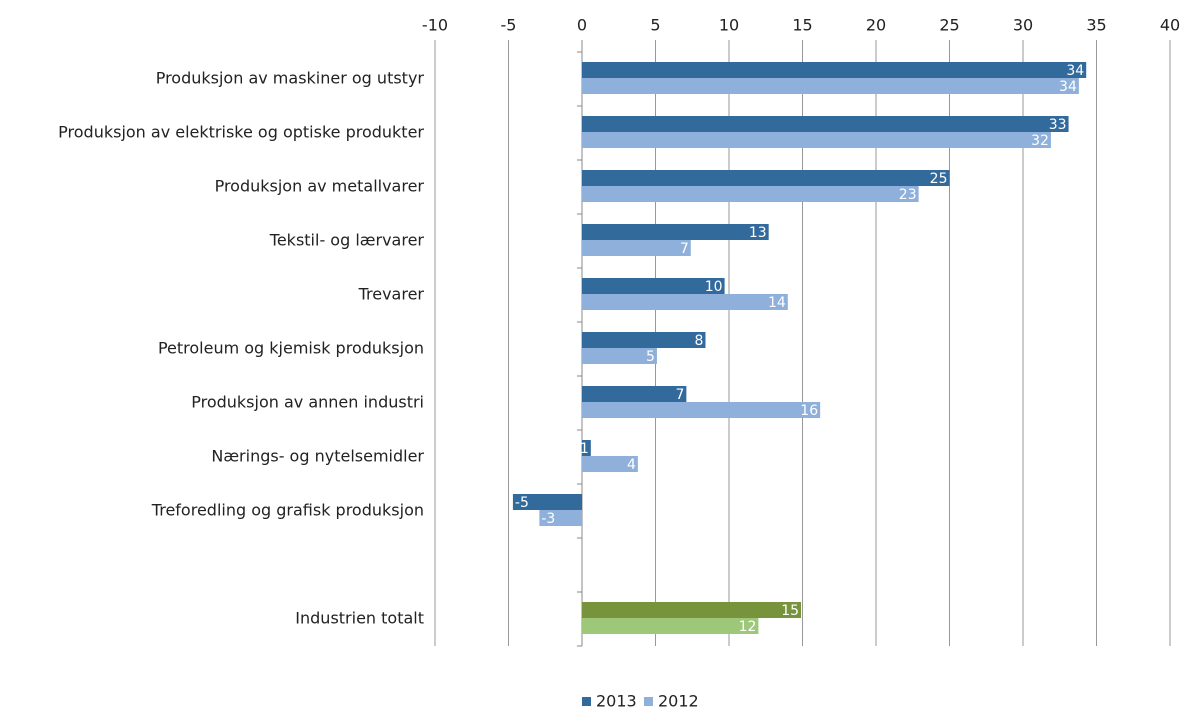 This screenshot has height=711, width=1186. Describe the element at coordinates (631, 465) in the screenshot. I see `value-label: 4` at that location.